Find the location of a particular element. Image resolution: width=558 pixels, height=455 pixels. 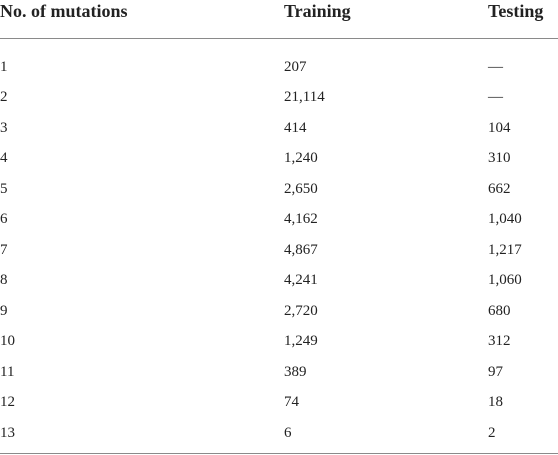

cell-mutations: 2 is located at coordinates (4, 97).